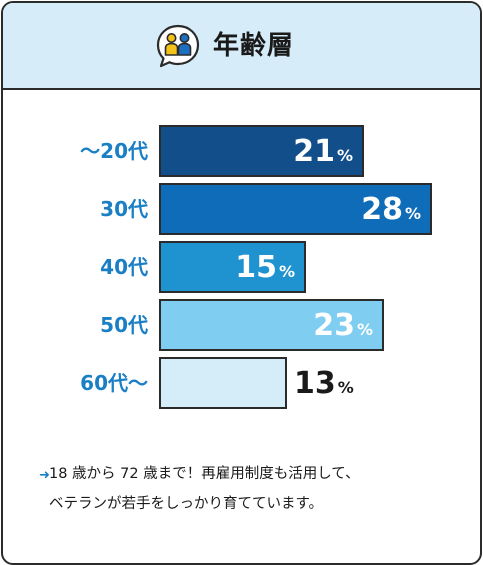 The height and width of the screenshot is (565, 483). I want to click on people-icon, so click(178, 46).